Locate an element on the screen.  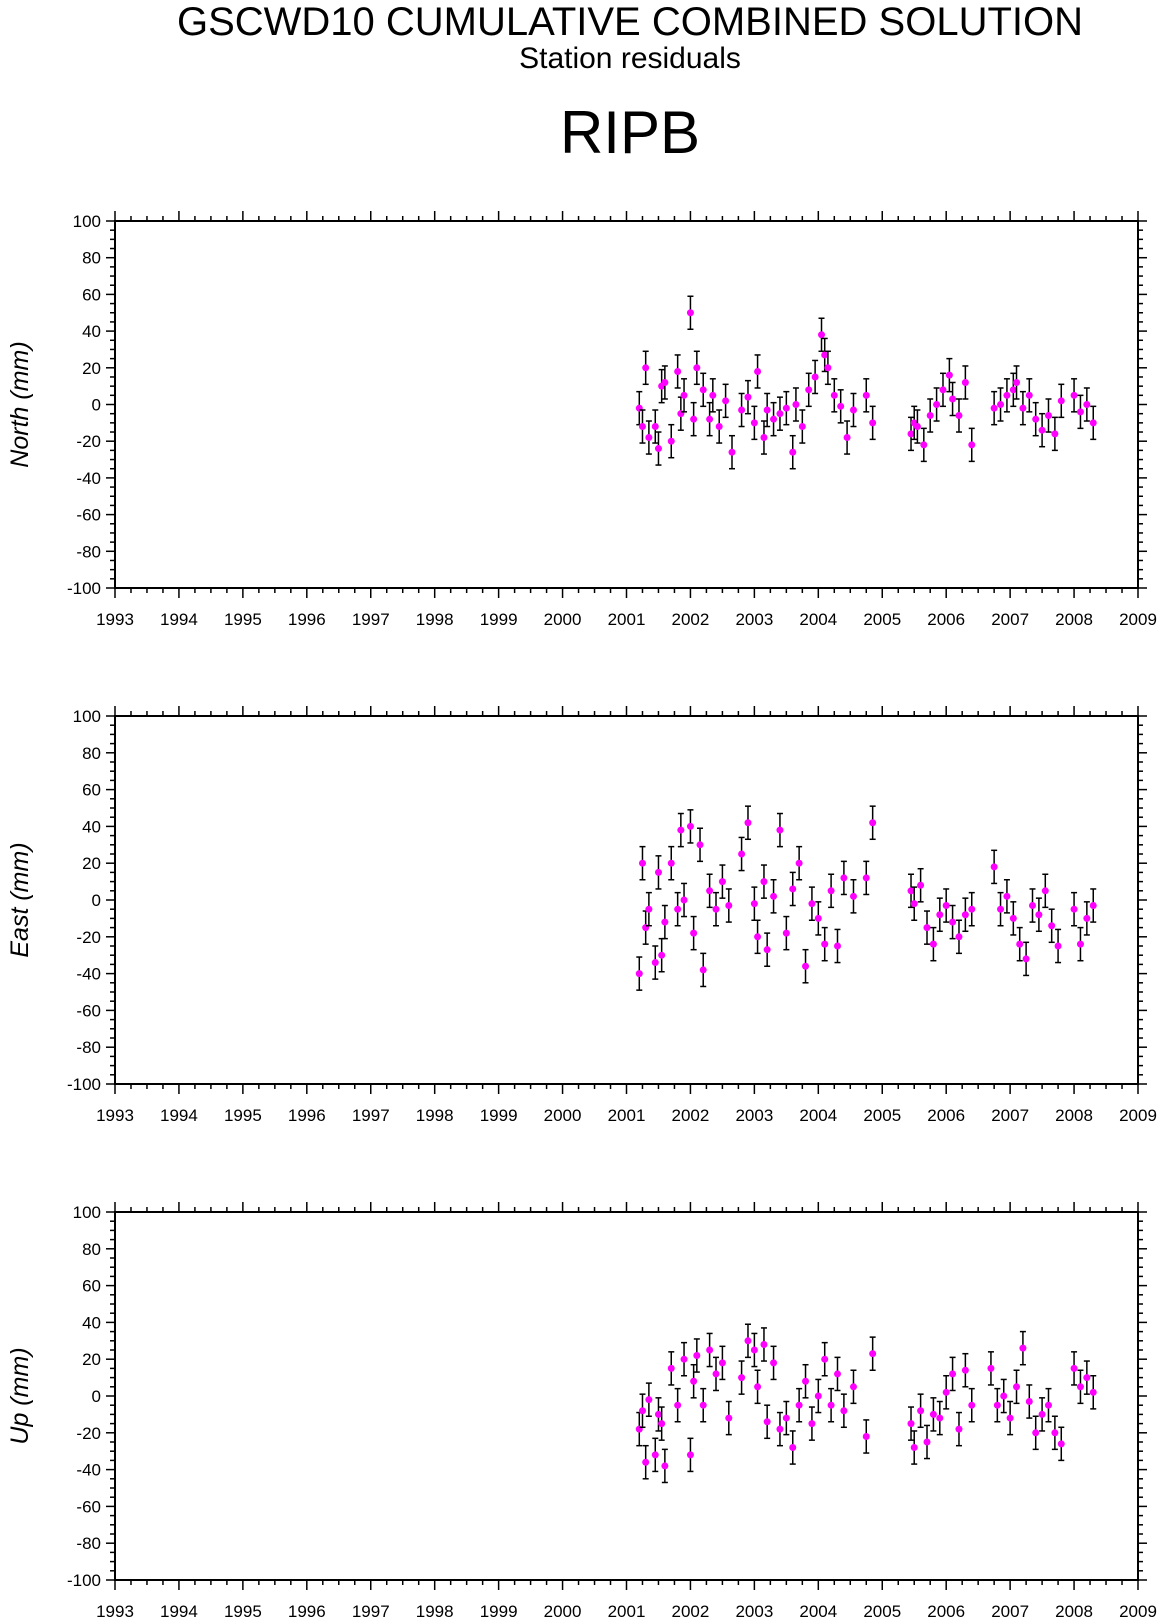
east-ytick-label: -100 is located at coordinates (84, 1084).